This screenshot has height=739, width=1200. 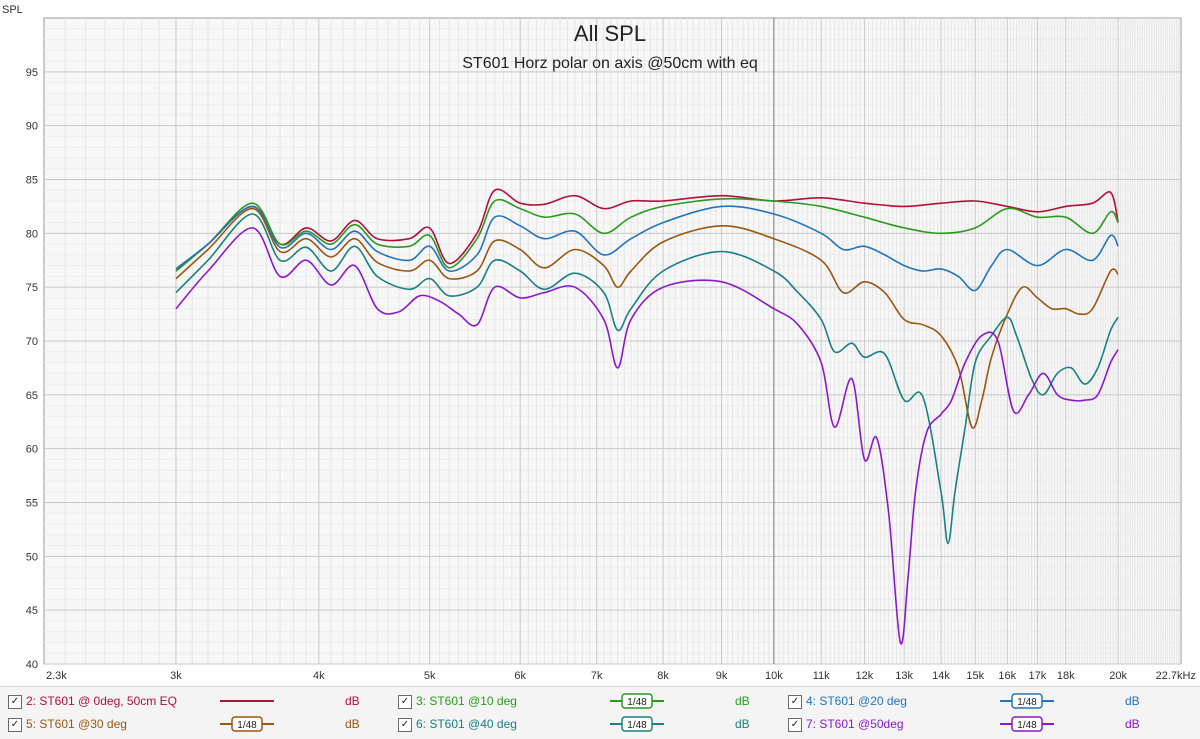 I want to click on legend-item: ✓ 4: ST601 @20 deg 1/48 dB, so click(x=975, y=703).